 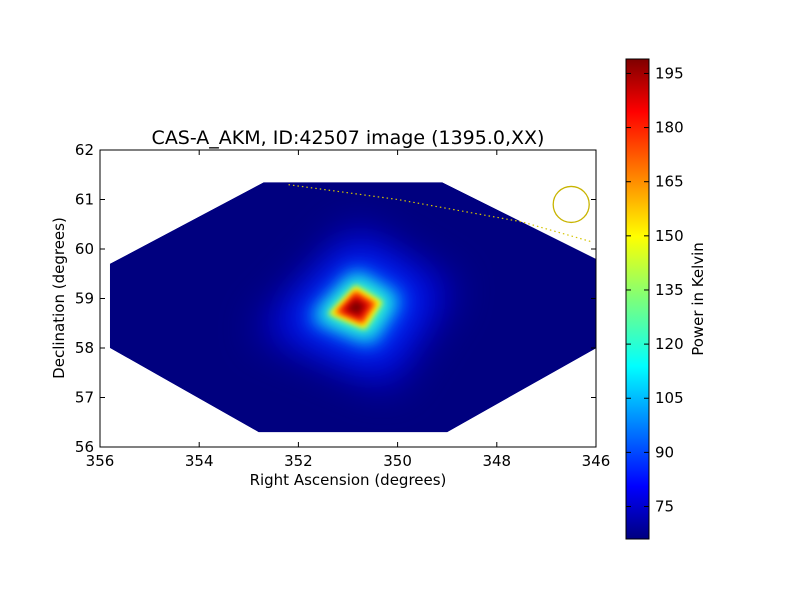 What do you see at coordinates (348, 138) in the screenshot?
I see `chart-title: CAS-A_AKM, ID:42507 image (1395.0,XX)` at bounding box center [348, 138].